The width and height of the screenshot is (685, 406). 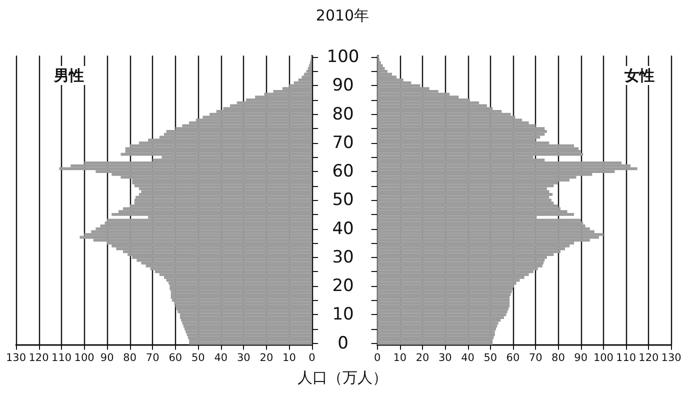 What do you see at coordinates (638, 75) in the screenshot?
I see `text: 女性` at bounding box center [638, 75].